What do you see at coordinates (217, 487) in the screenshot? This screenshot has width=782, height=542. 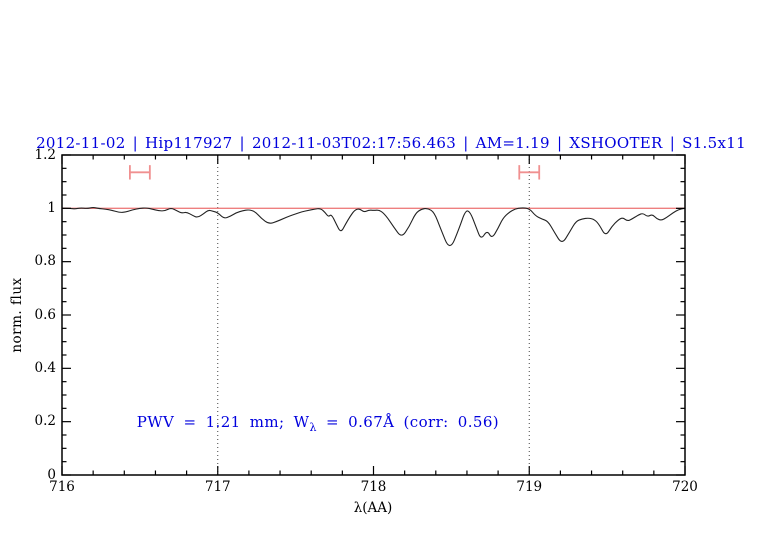 I see `x-tick-label: 717` at bounding box center [217, 487].